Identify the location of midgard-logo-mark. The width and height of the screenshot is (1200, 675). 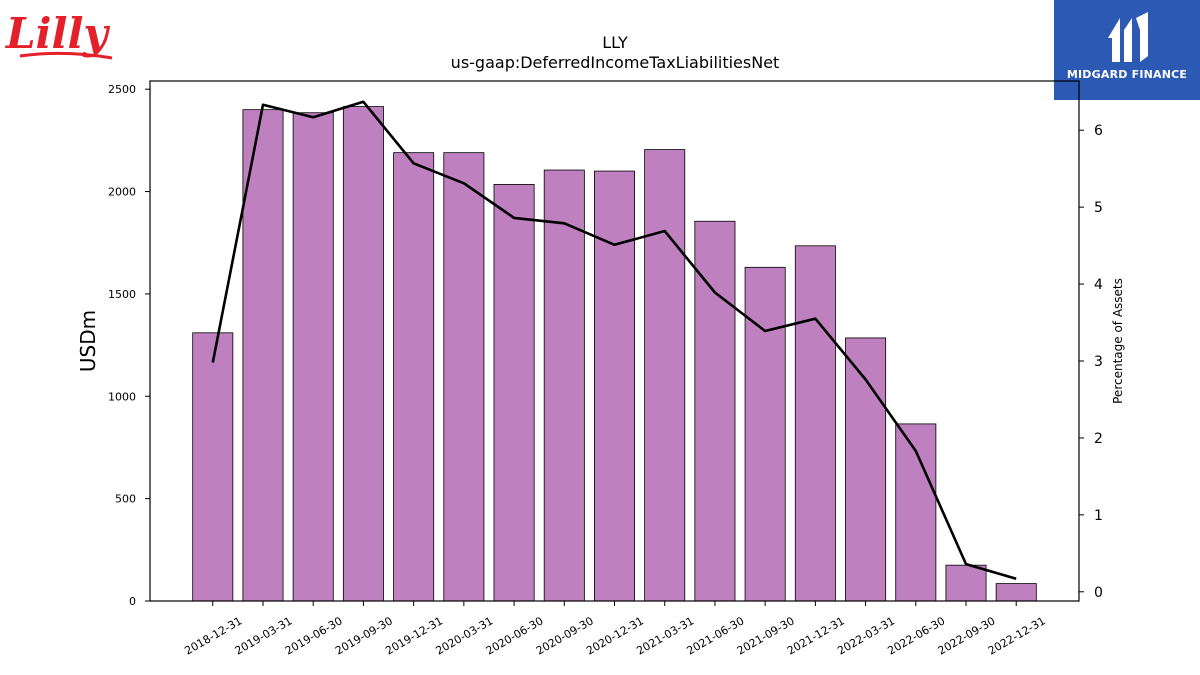
(1127, 50).